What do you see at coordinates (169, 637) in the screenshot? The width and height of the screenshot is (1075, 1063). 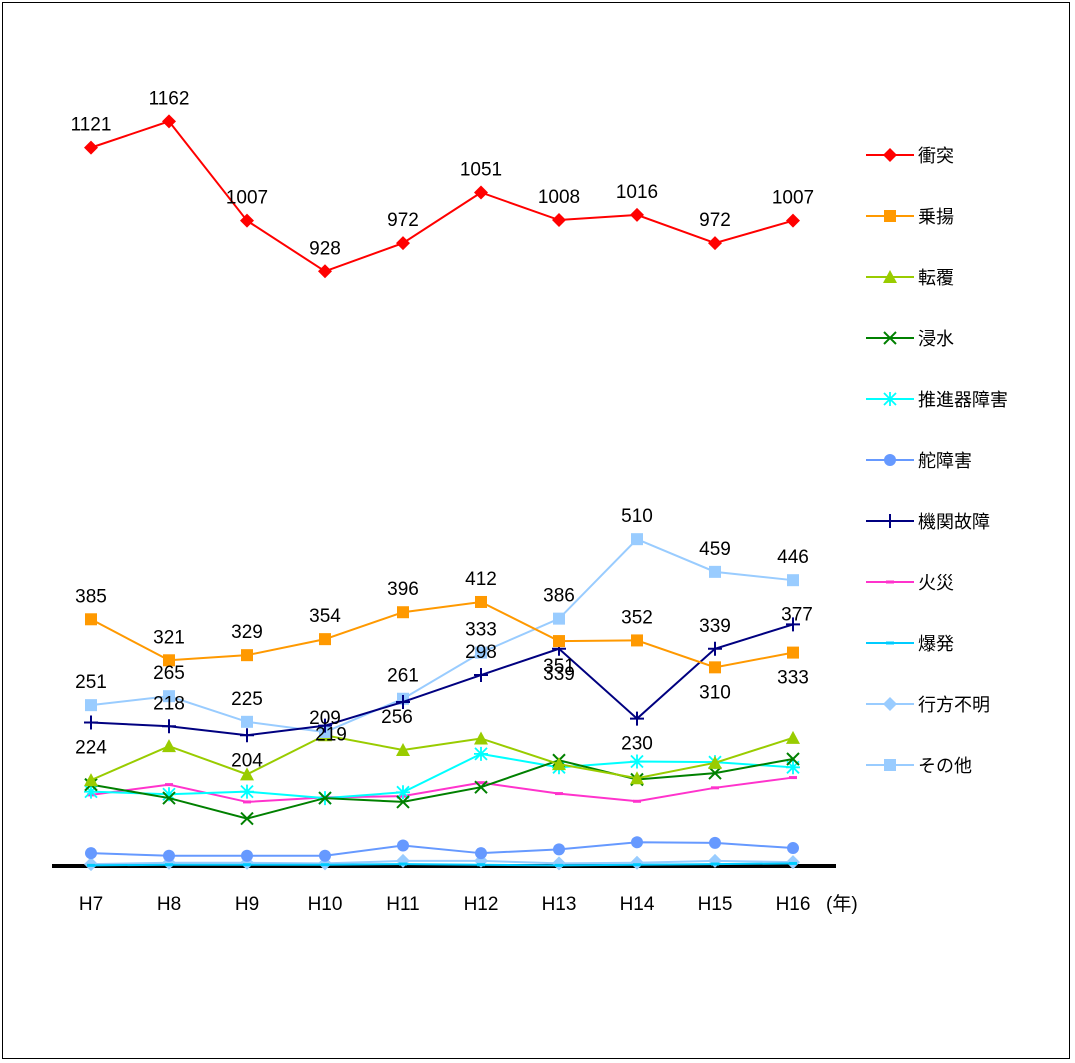 I see `data-label: 321` at bounding box center [169, 637].